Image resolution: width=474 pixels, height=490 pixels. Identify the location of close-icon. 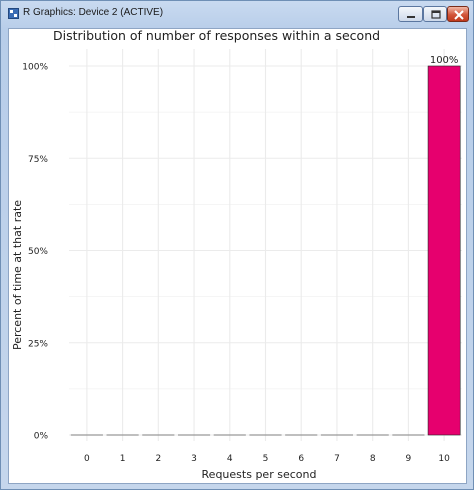
(459, 15).